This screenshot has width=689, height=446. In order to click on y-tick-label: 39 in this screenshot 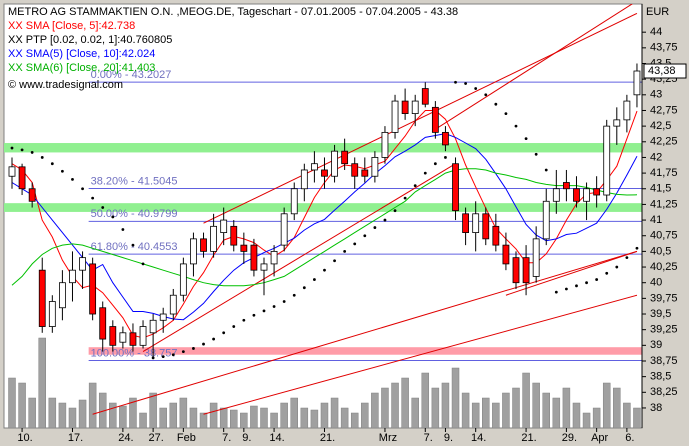, I will do `click(656, 345)`.